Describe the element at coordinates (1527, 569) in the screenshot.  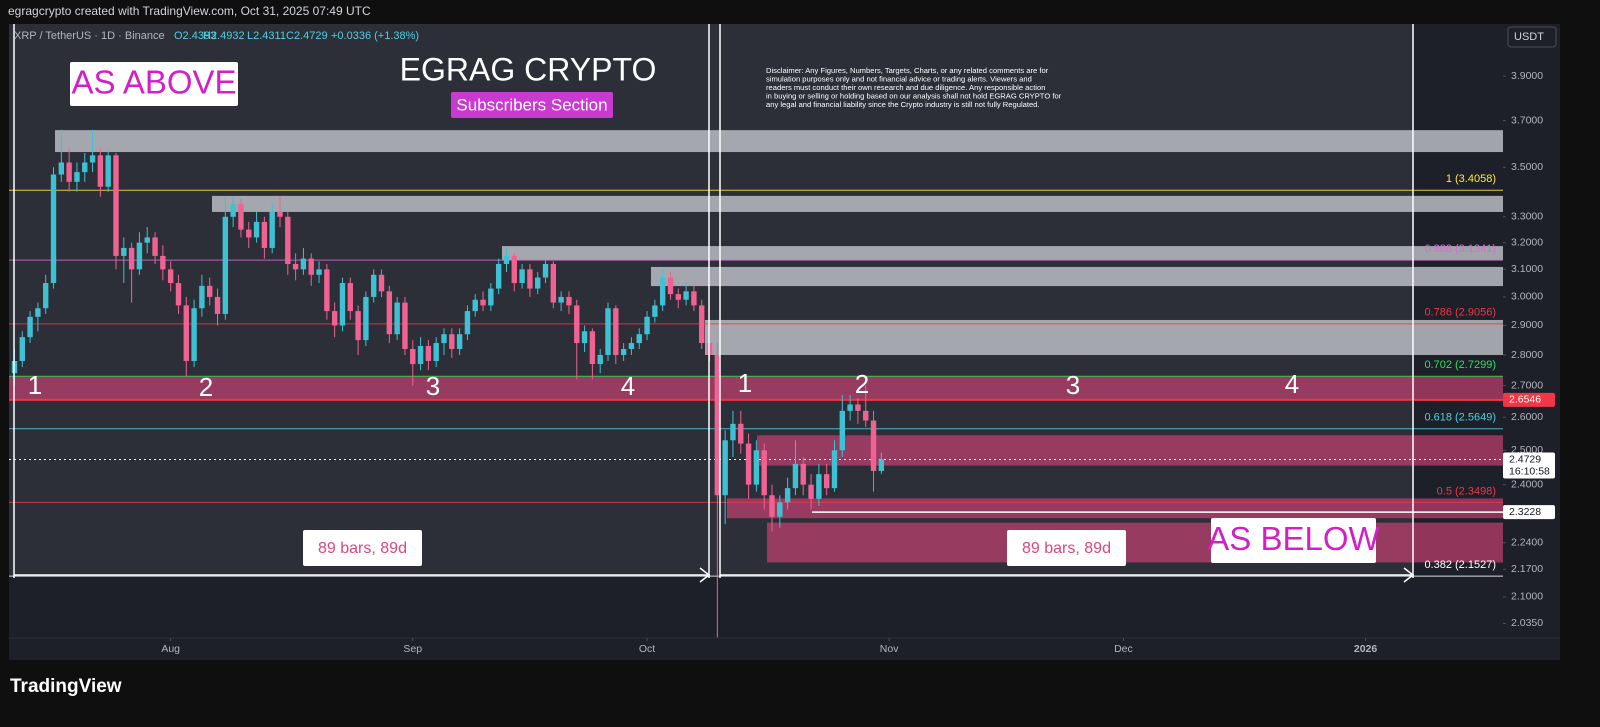
I see `y-tick-label: 2.1700` at that location.